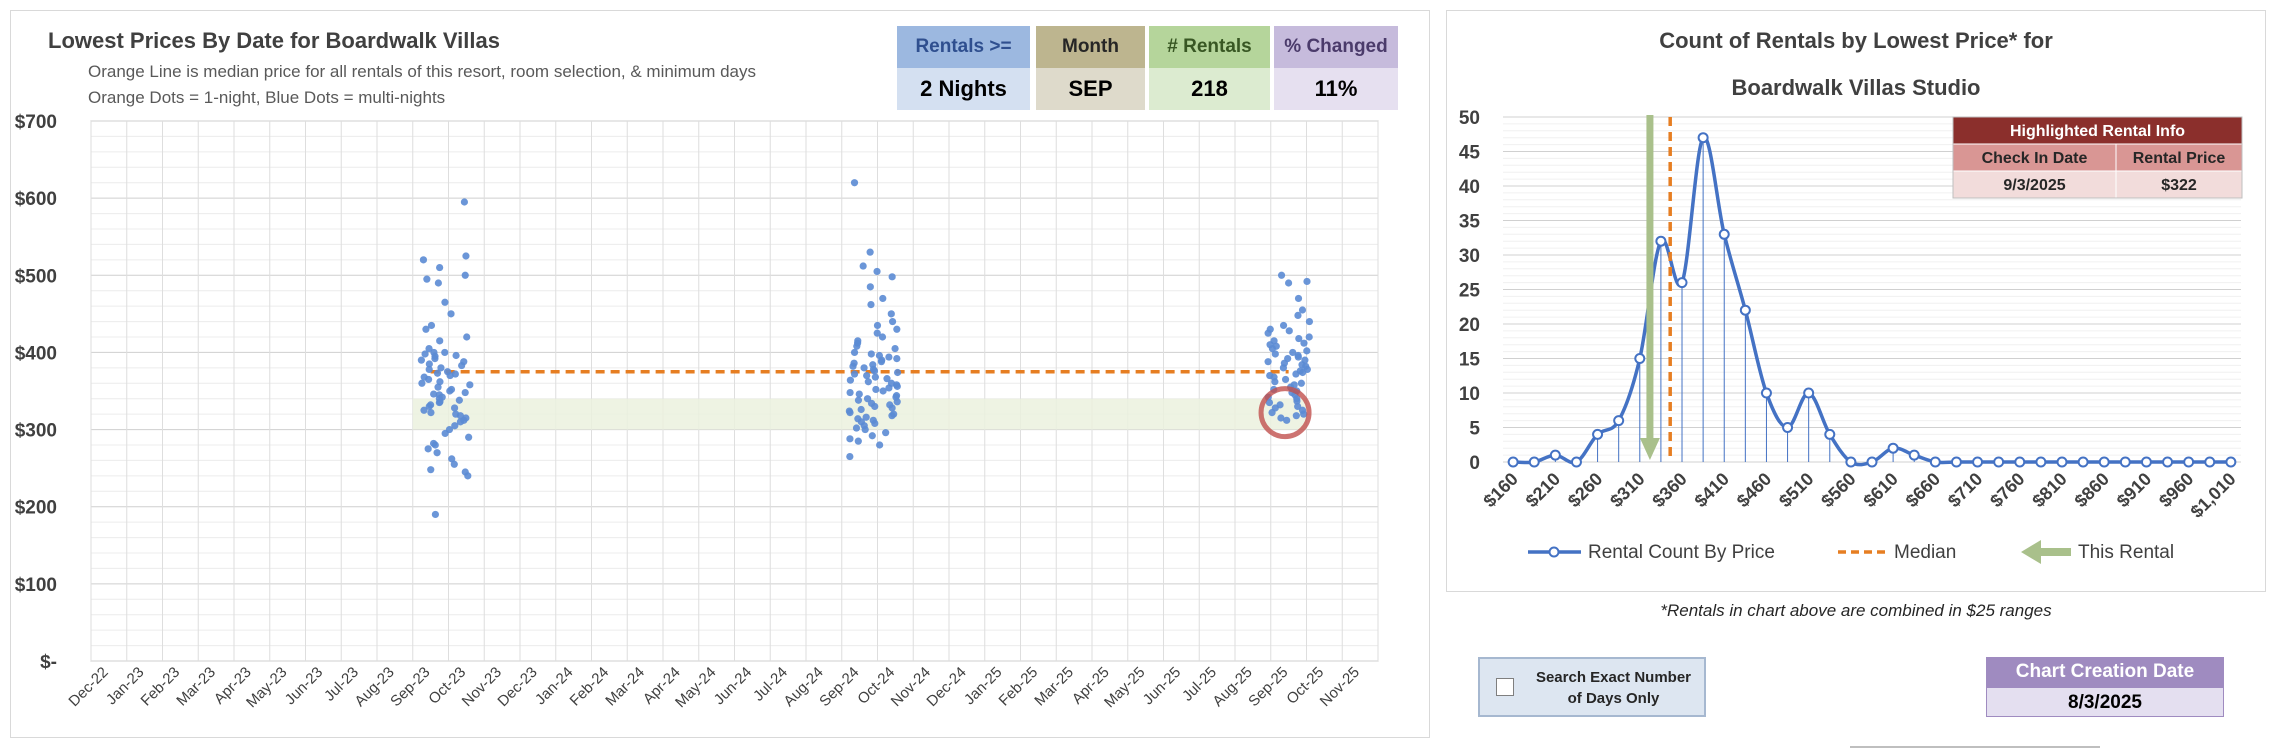  What do you see at coordinates (1209, 89) in the screenshot?
I see `kpi-value: 218` at bounding box center [1209, 89].